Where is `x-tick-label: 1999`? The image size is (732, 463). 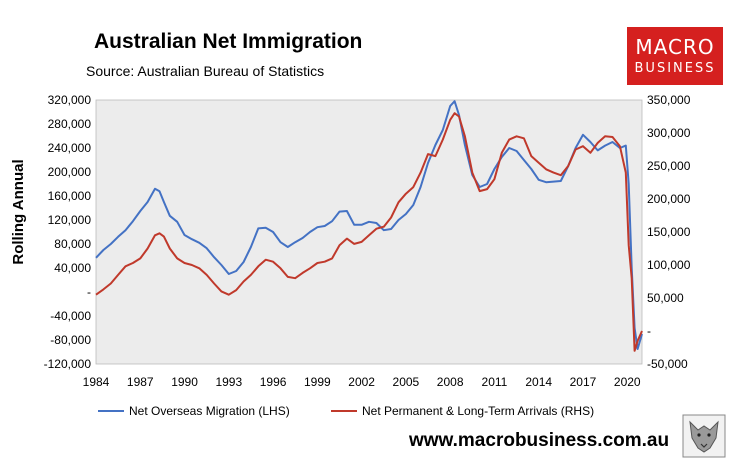 x-tick-label: 1999 is located at coordinates (317, 382).